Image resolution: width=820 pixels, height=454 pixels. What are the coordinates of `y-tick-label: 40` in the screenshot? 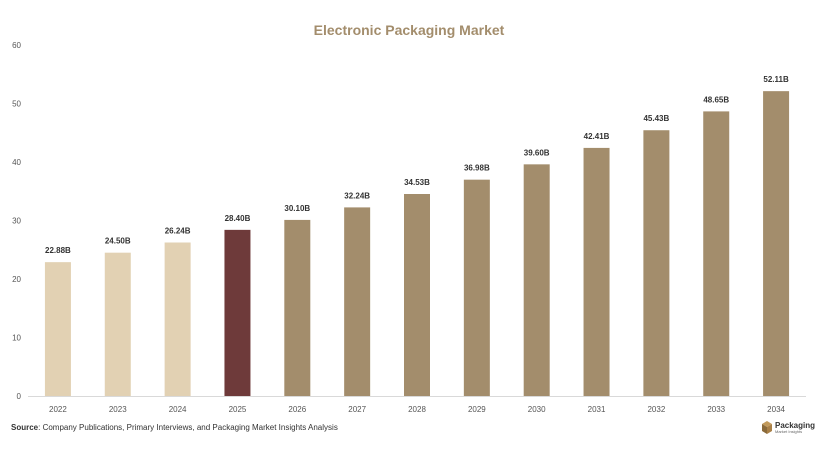 It's located at (16, 162).